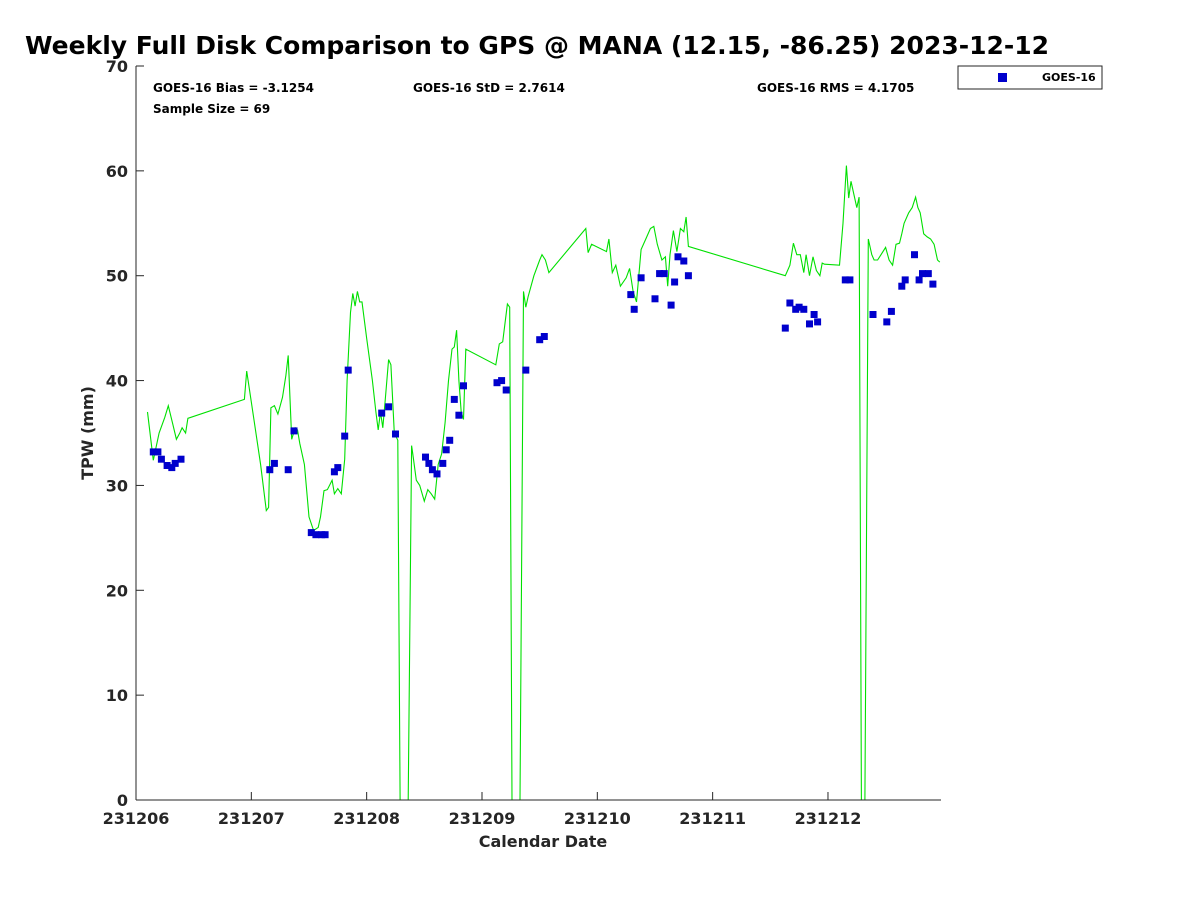 Image resolution: width=1200 pixels, height=900 pixels. I want to click on legend-box, so click(1030, 77).